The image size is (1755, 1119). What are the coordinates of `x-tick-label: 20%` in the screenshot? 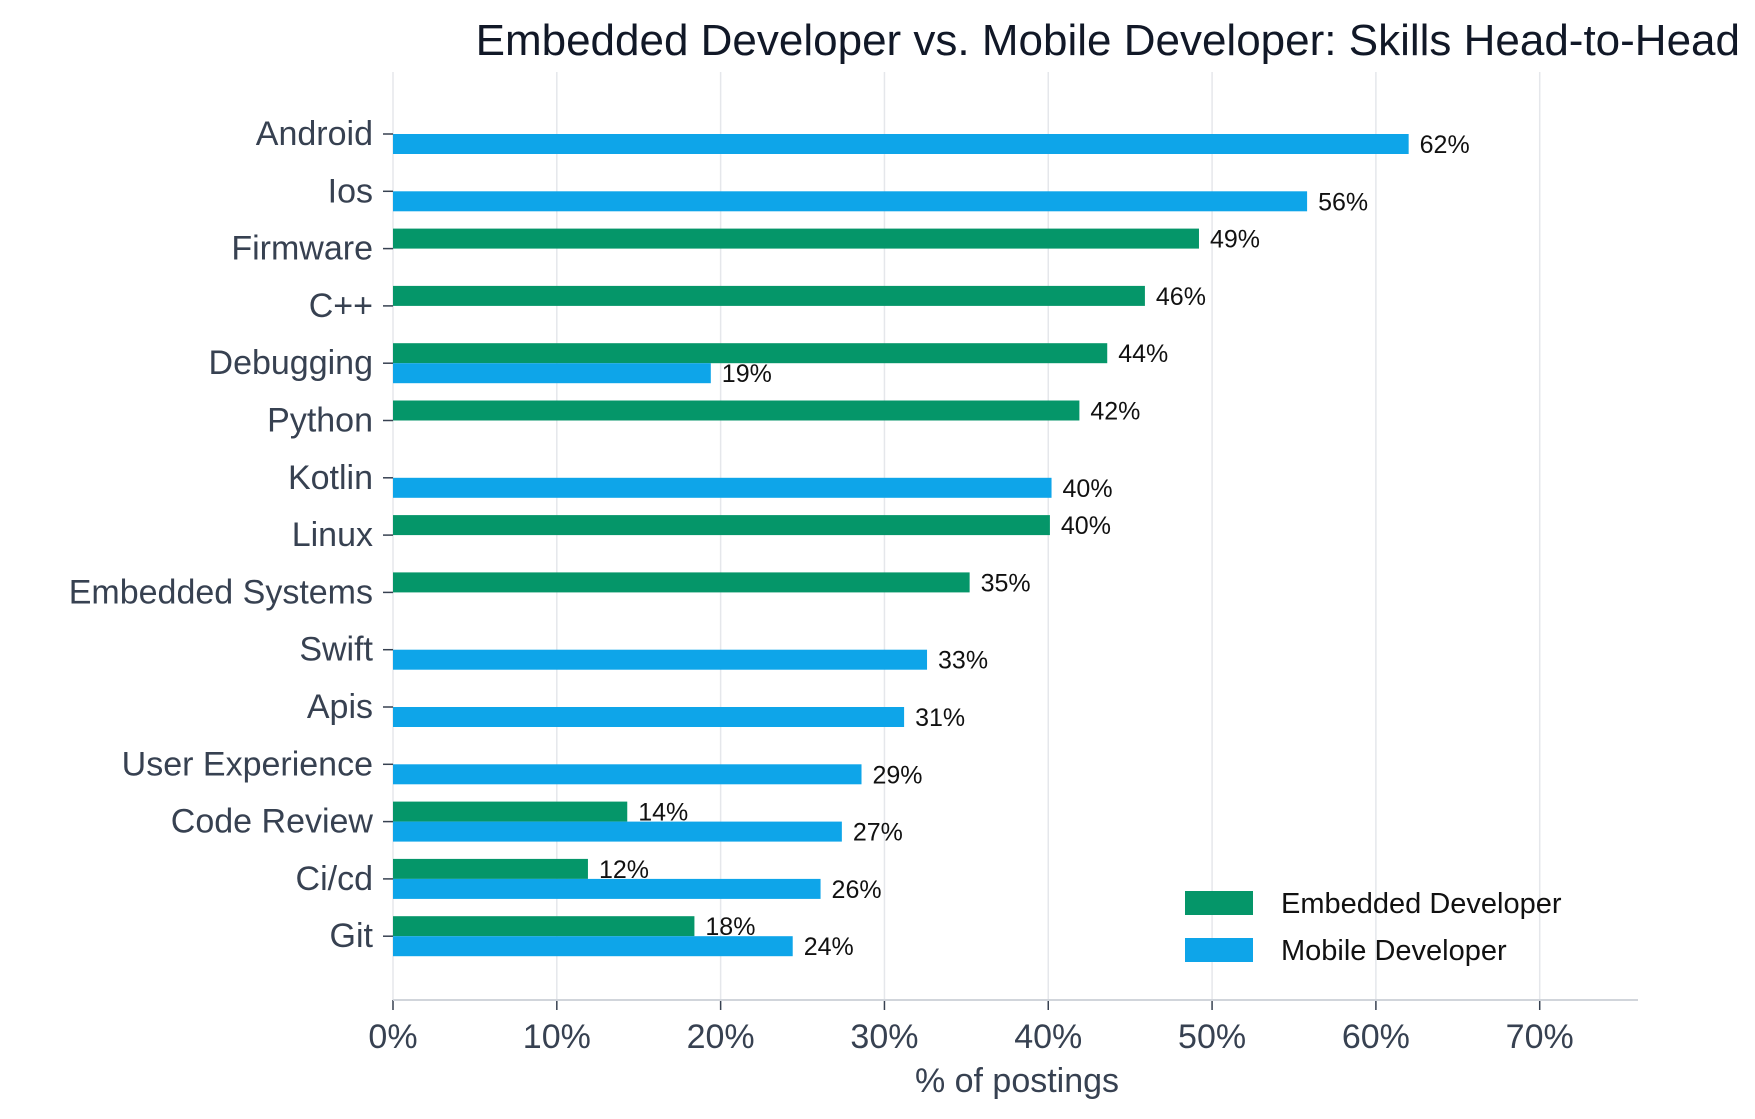 It's located at (721, 1037).